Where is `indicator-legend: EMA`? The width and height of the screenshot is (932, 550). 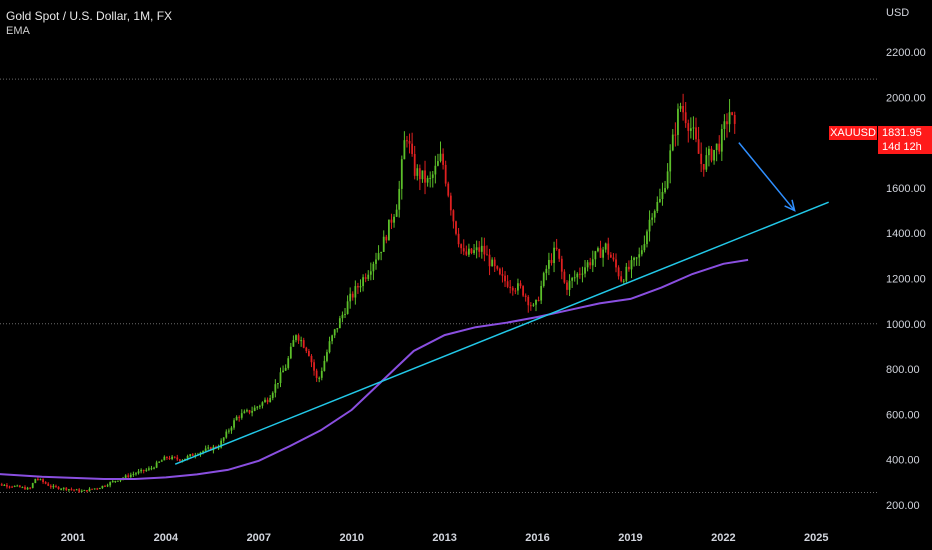
indicator-legend: EMA is located at coordinates (18, 31).